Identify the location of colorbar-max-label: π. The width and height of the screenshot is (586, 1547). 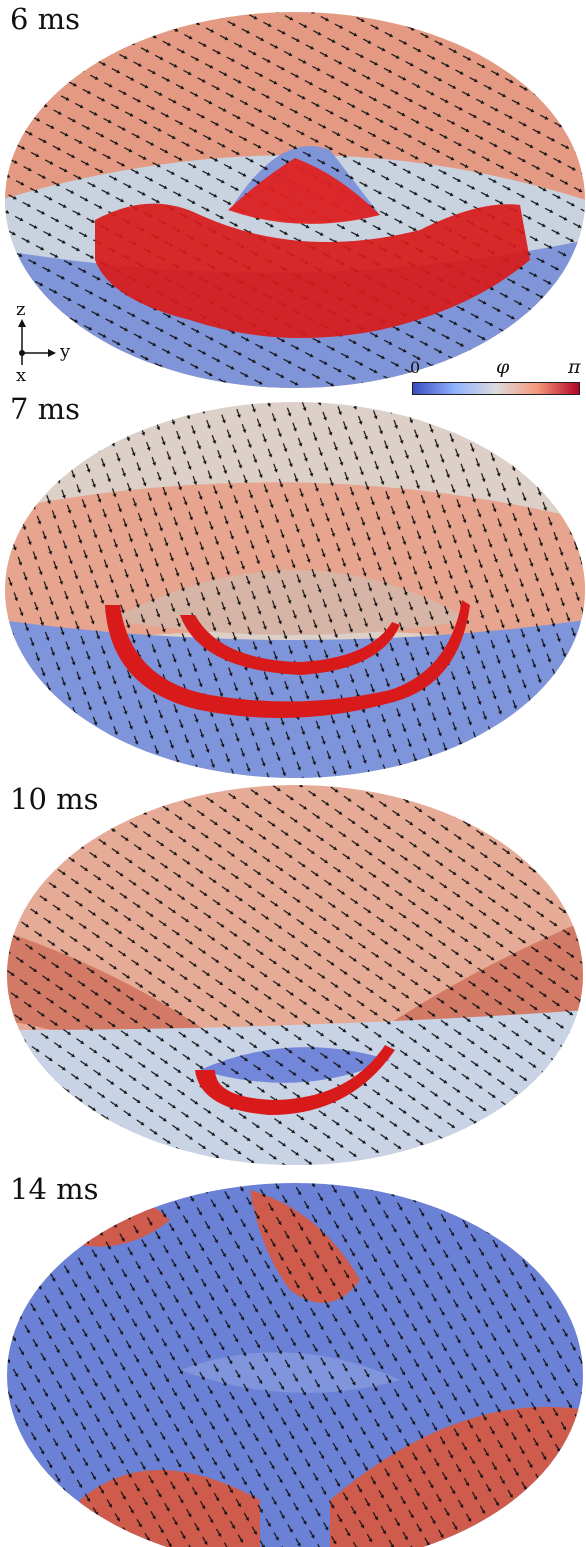
(574, 367).